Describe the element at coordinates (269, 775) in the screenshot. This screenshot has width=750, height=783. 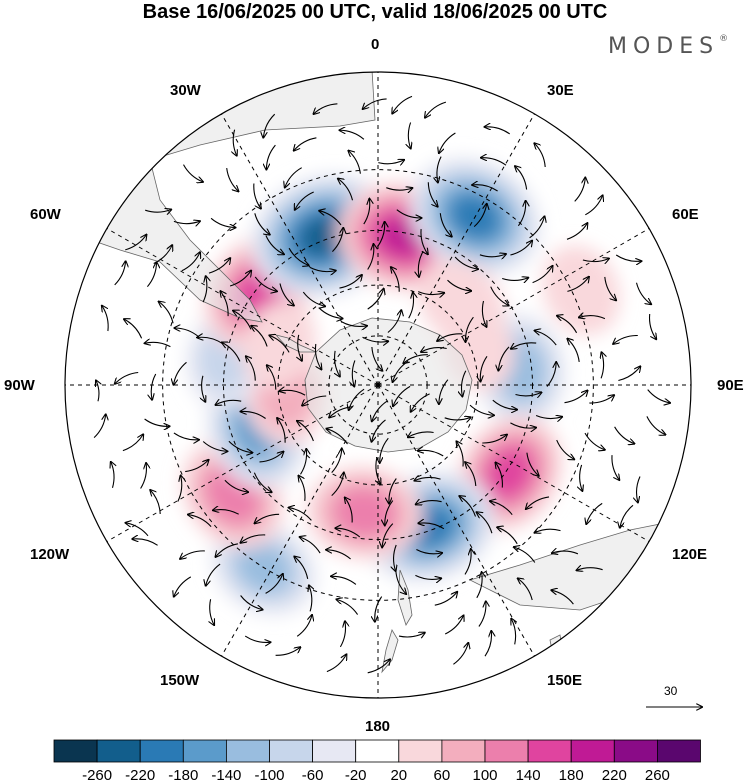
I see `colorbar-tick-label: -100` at that location.